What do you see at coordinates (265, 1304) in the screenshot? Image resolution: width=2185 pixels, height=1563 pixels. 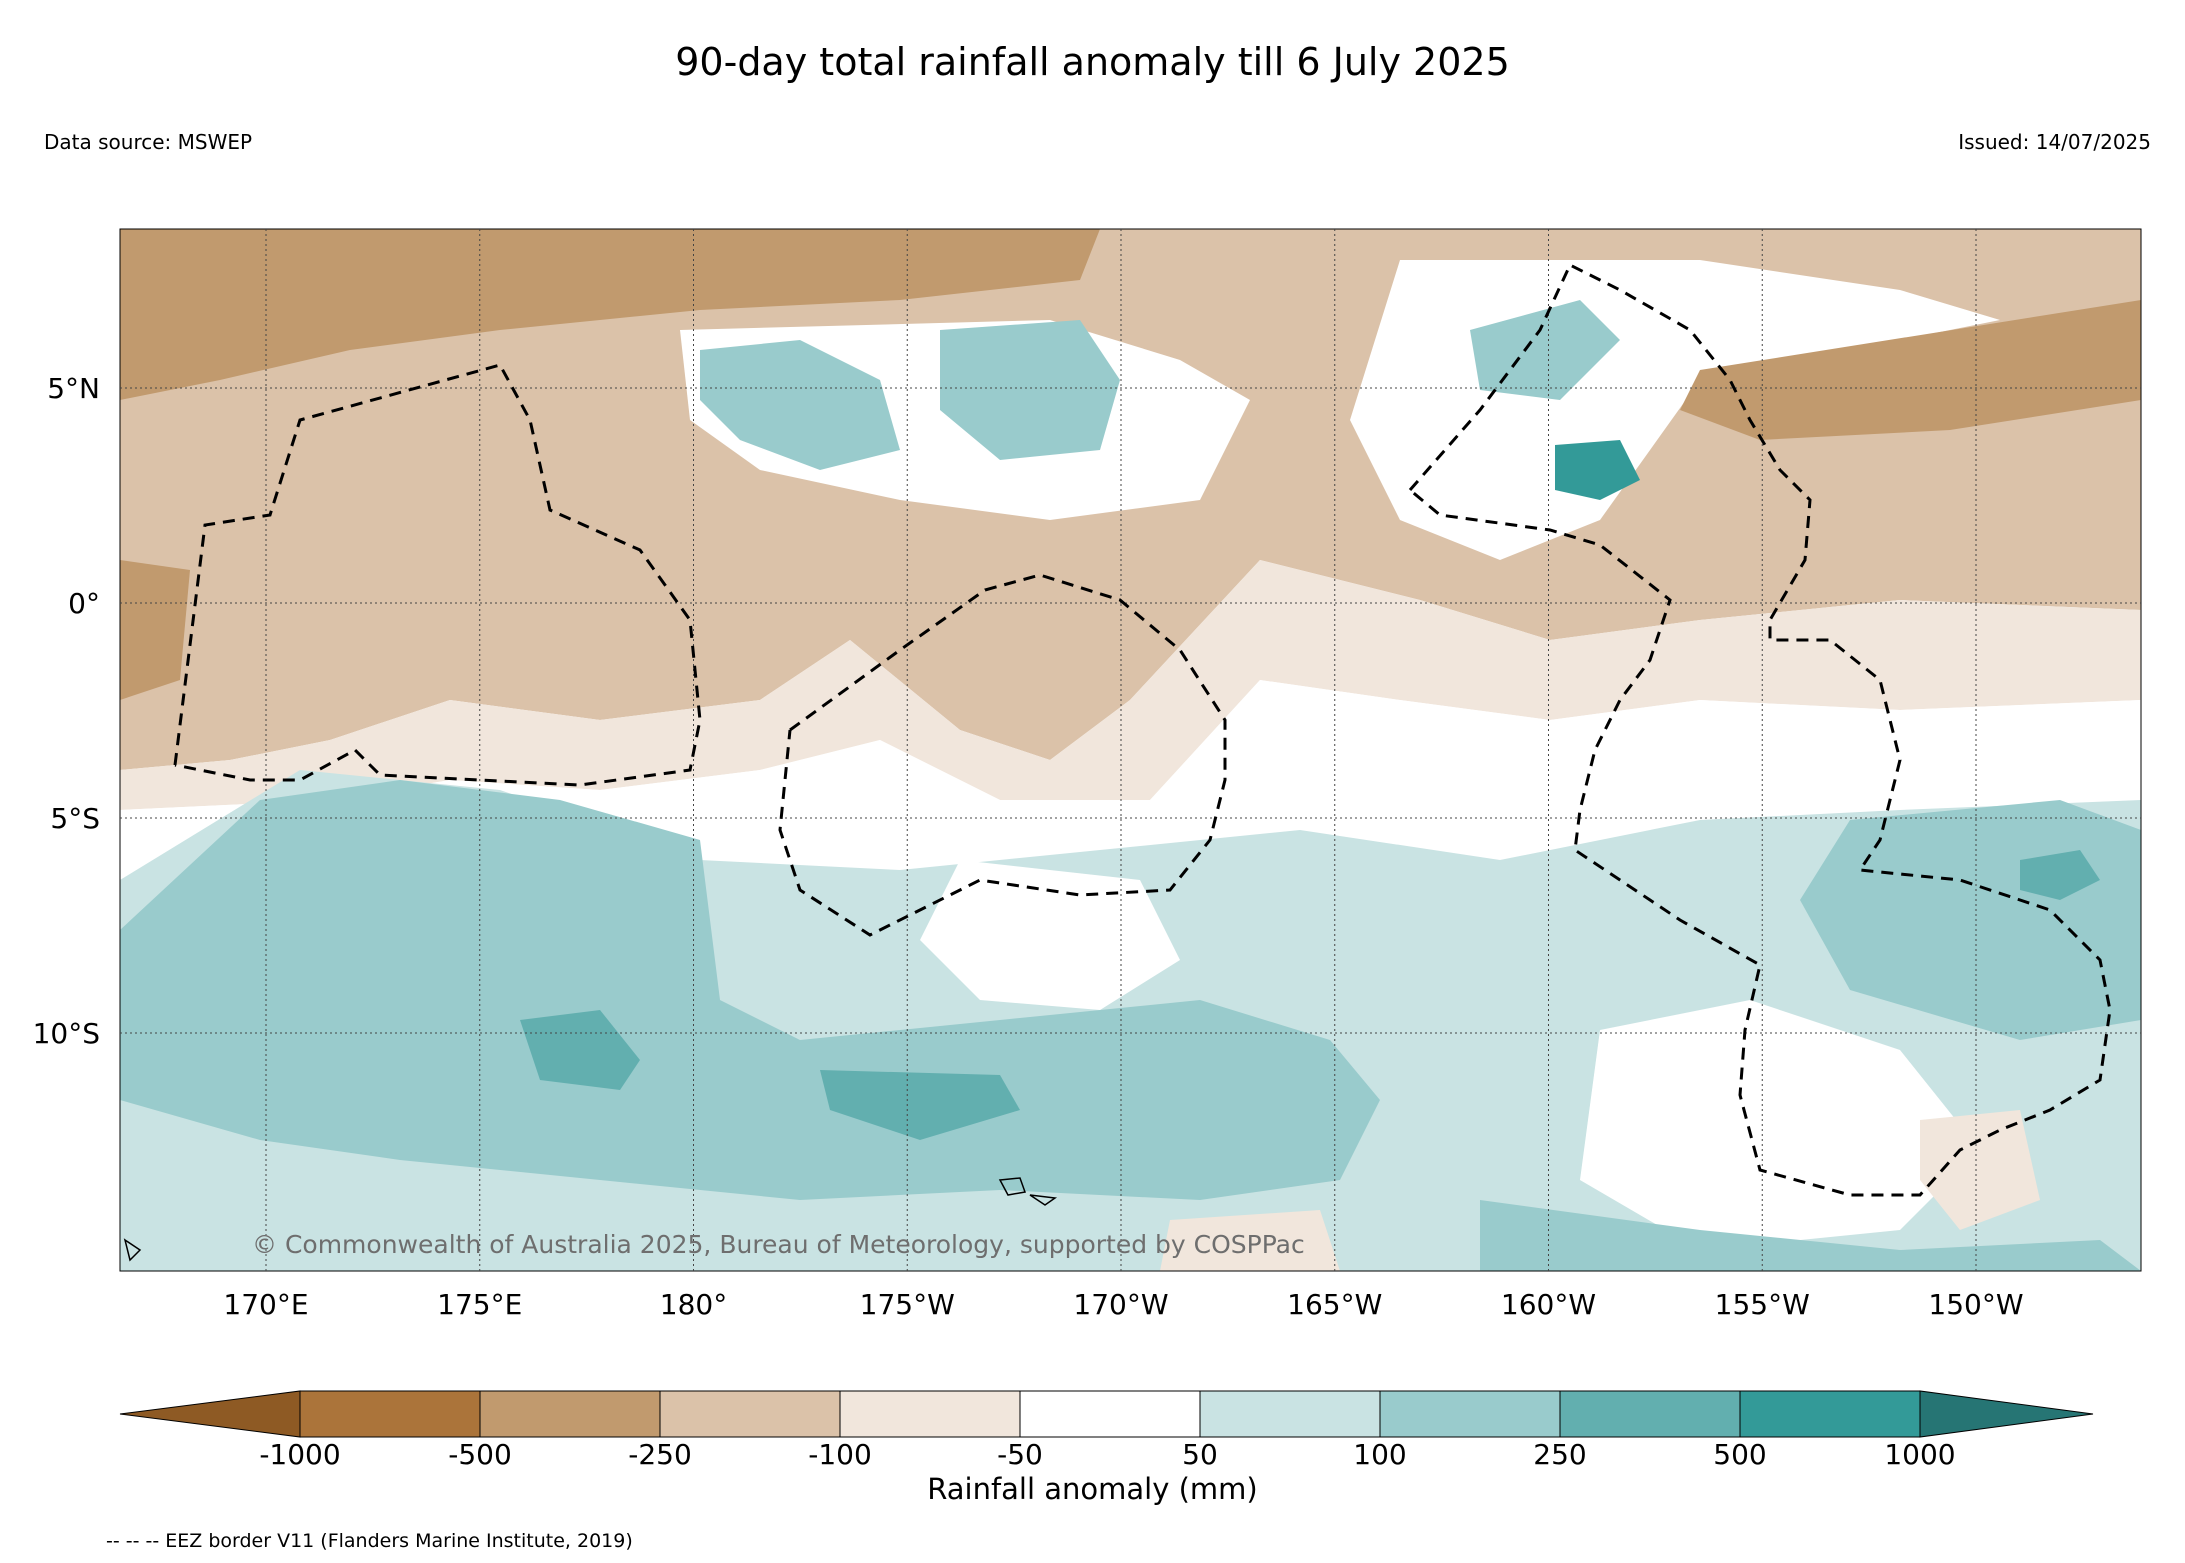 I see `longitude-tick-label: 170°E` at bounding box center [265, 1304].